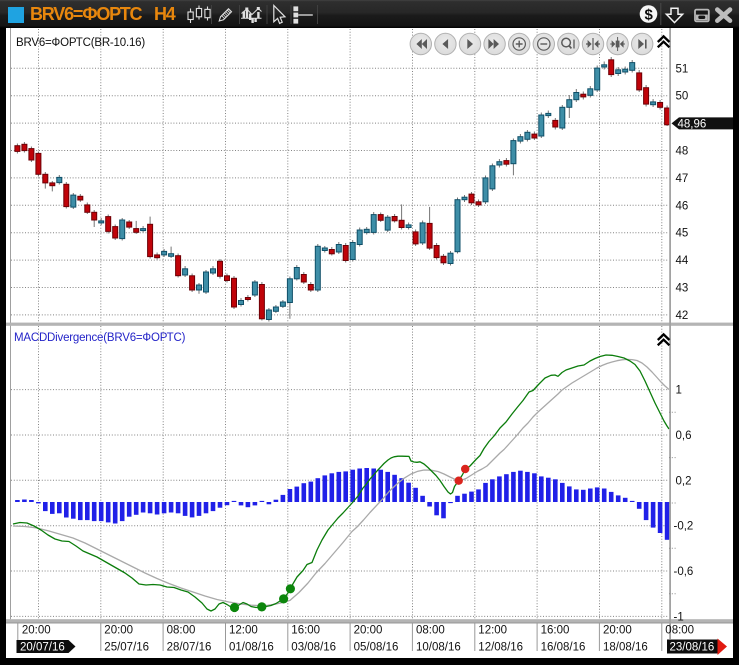  What do you see at coordinates (126, 648) in the screenshot?
I see `svg-text: 25/07/16` at bounding box center [126, 648].